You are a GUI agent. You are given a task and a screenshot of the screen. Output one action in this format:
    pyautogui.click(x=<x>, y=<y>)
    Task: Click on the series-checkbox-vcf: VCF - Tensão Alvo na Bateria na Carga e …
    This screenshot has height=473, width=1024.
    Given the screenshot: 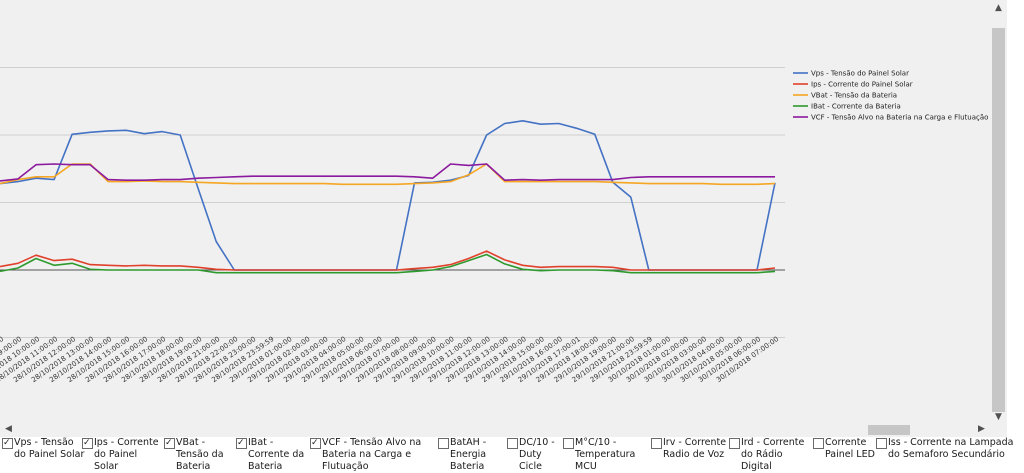 What is the action you would take?
    pyautogui.click(x=373, y=455)
    